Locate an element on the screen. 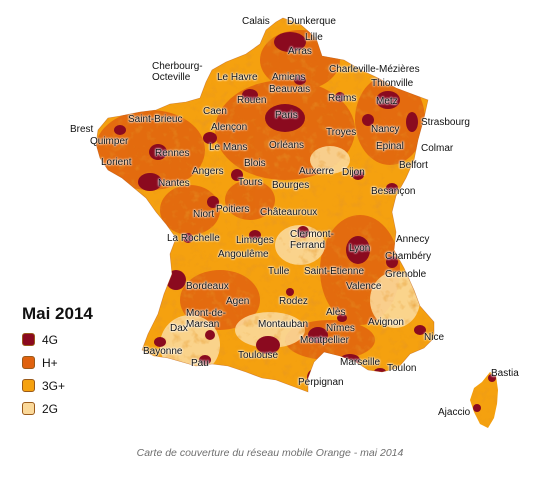 This screenshot has height=477, width=540. city-label: Grenoble is located at coordinates (406, 274).